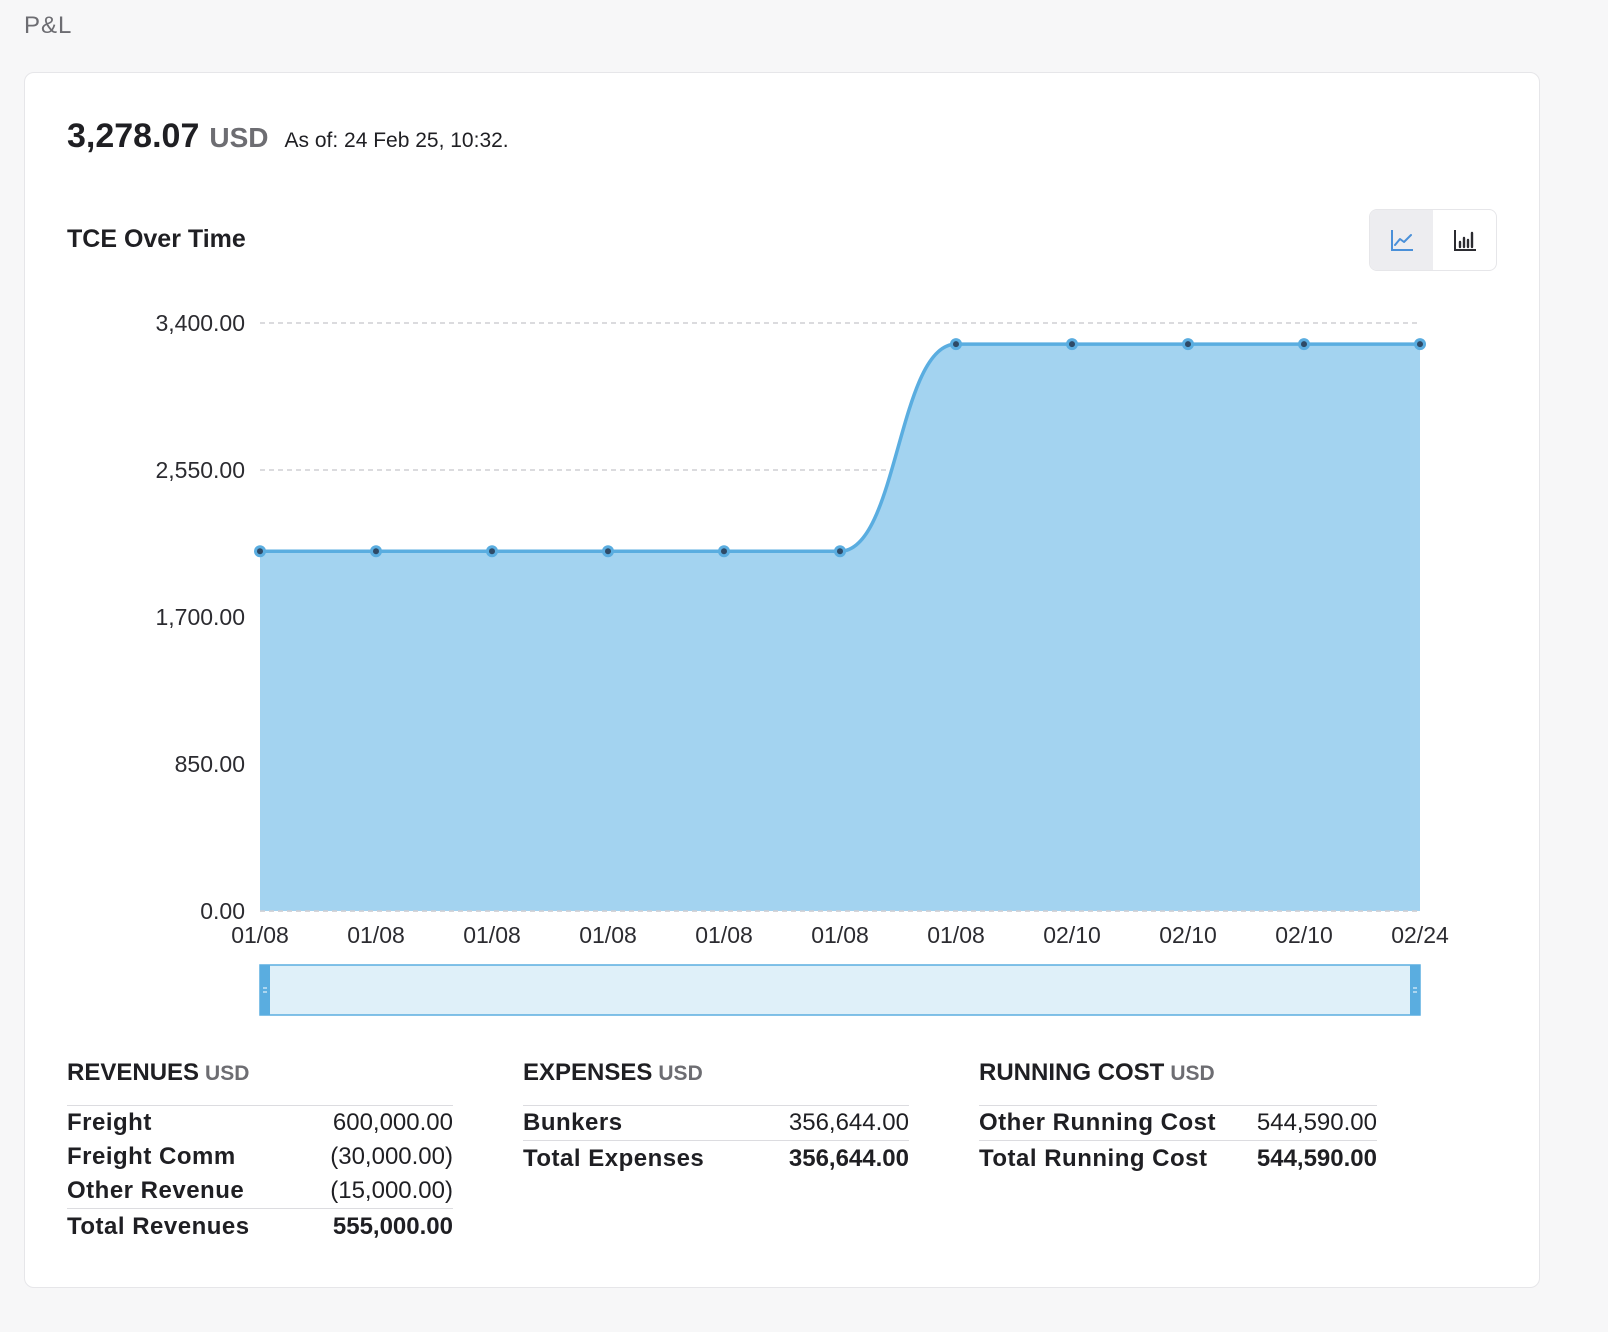  Describe the element at coordinates (1072, 1072) in the screenshot. I see `running-cost-title: RUNNING COST` at that location.